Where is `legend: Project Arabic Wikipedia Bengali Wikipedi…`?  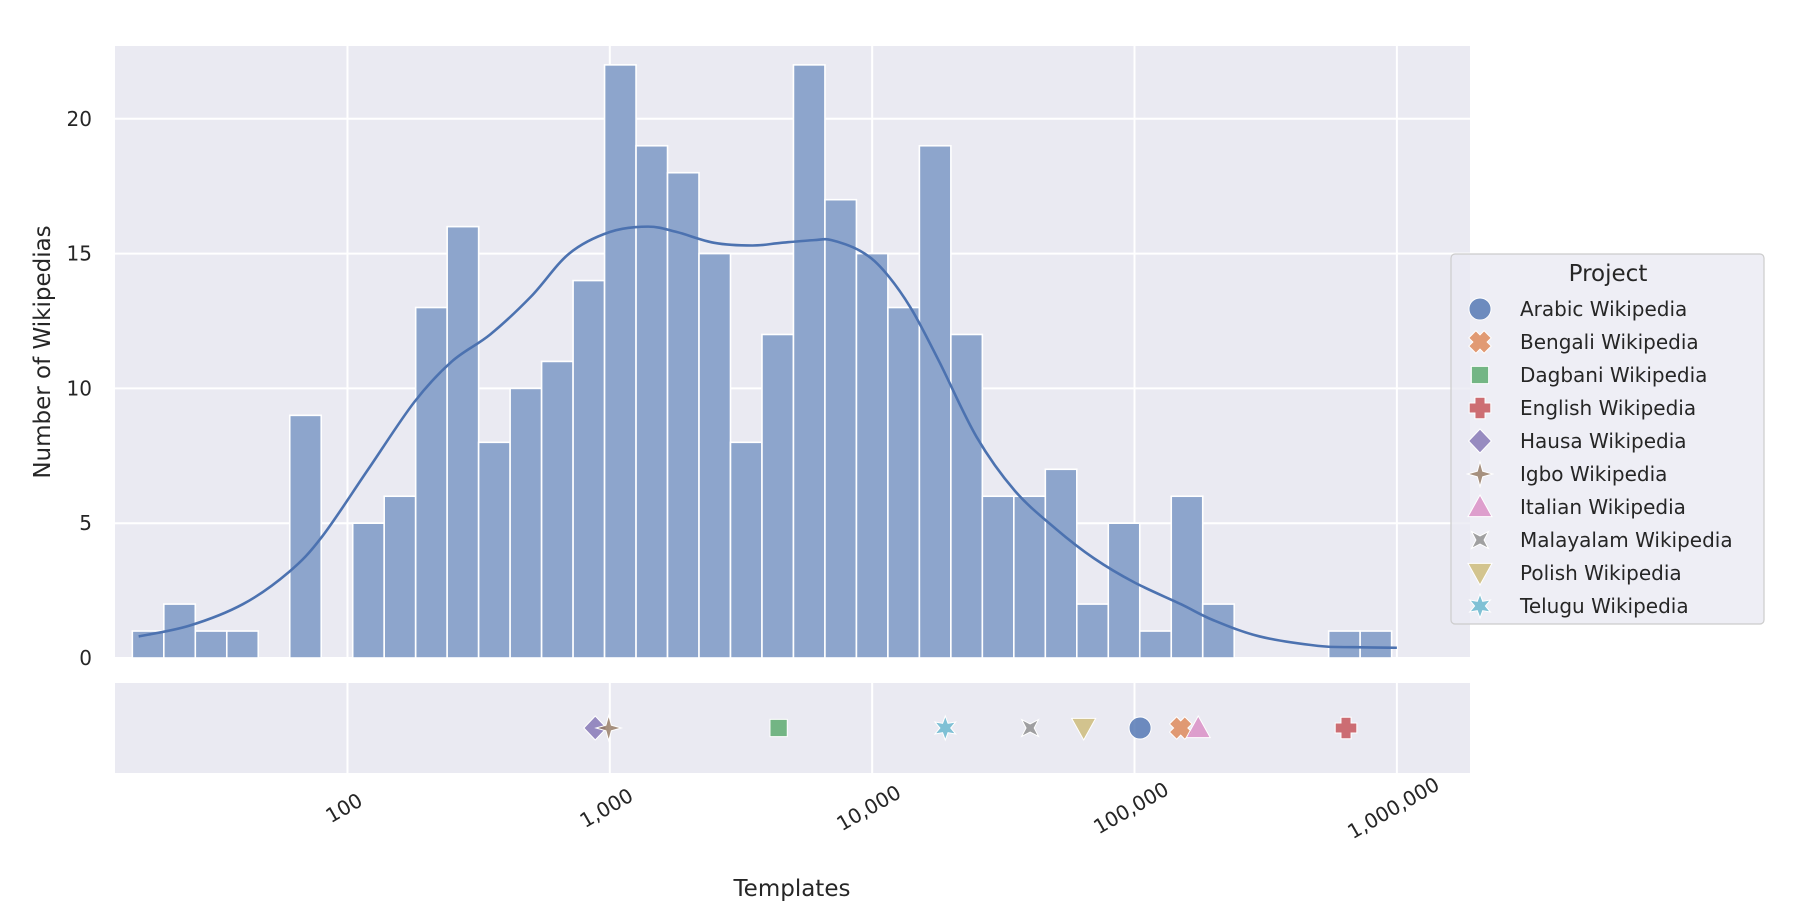
legend: Project Arabic Wikipedia Bengali Wikipedi… is located at coordinates (1607, 439).